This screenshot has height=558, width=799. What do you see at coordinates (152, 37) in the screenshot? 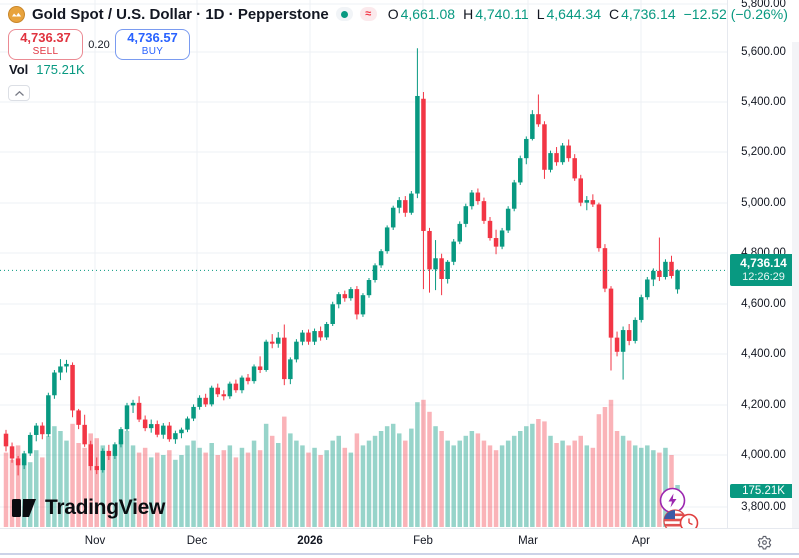
I see `buy-price: 4,736.57` at bounding box center [152, 37].